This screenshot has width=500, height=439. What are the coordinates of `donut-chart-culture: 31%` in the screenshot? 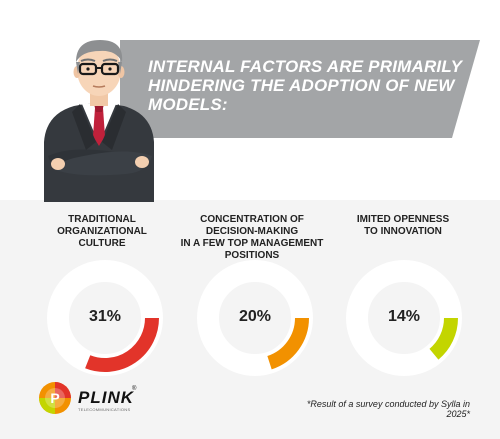 It's located at (105, 318).